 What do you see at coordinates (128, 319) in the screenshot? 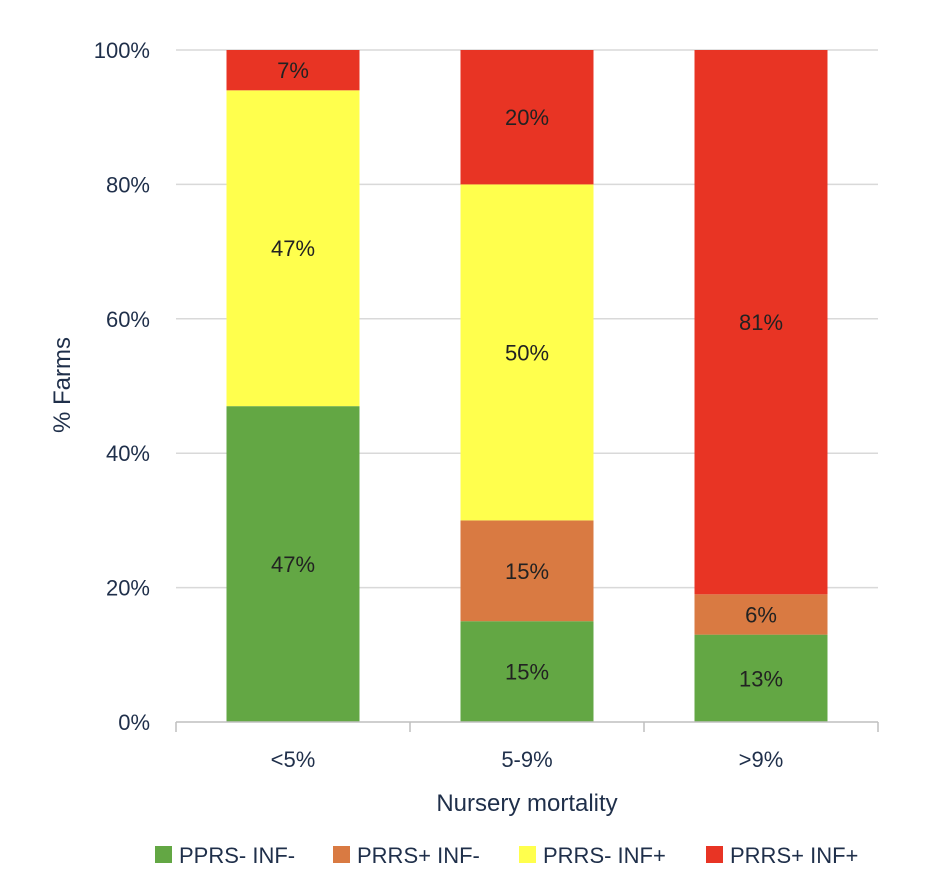
I see `y-tick-label: 60%` at bounding box center [128, 319].